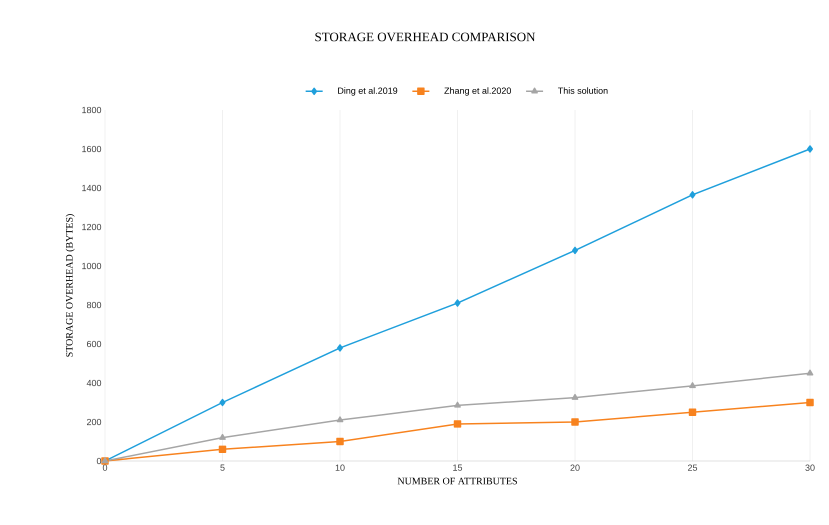  What do you see at coordinates (583, 90) in the screenshot?
I see `legend-label: This solution` at bounding box center [583, 90].